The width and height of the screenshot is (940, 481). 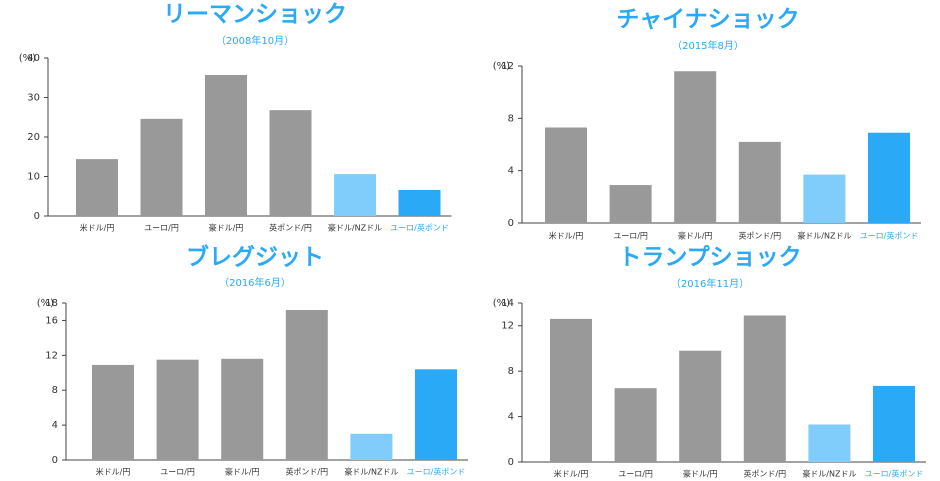 I want to click on chart-subtitle: （2008年10月）, so click(x=255, y=40).